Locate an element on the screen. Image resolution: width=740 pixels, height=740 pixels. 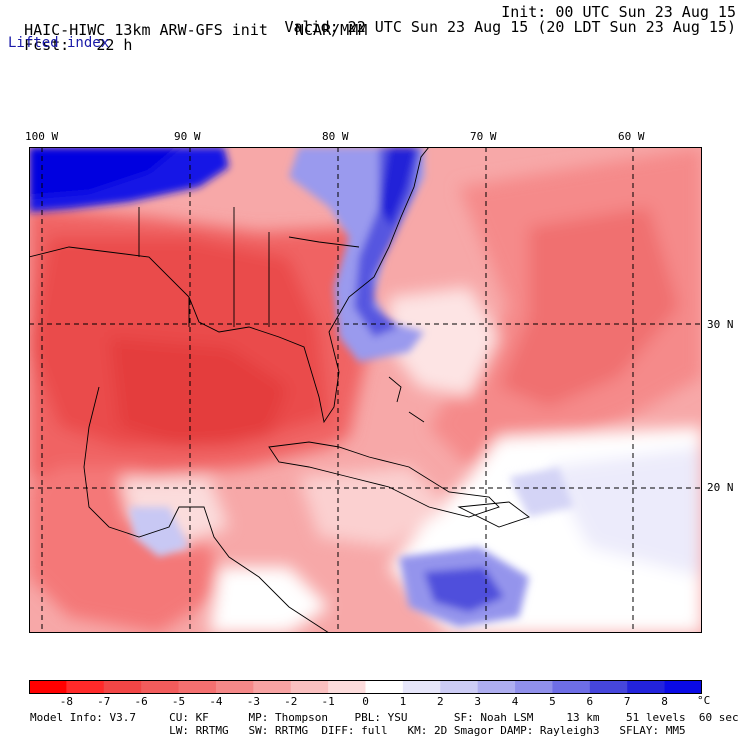
lat-tick-20n: 20 N is located at coordinates (720, 487).